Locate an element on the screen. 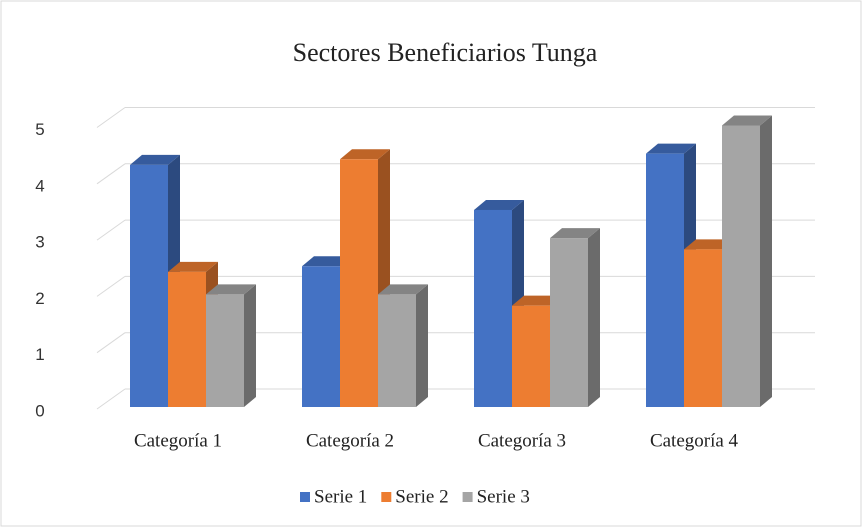 This screenshot has height=527, width=862. x-tick-label: Categoría 2 is located at coordinates (350, 440).